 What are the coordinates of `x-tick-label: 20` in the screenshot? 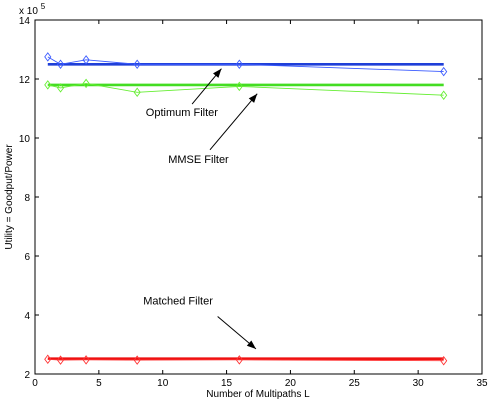 It's located at (291, 383).